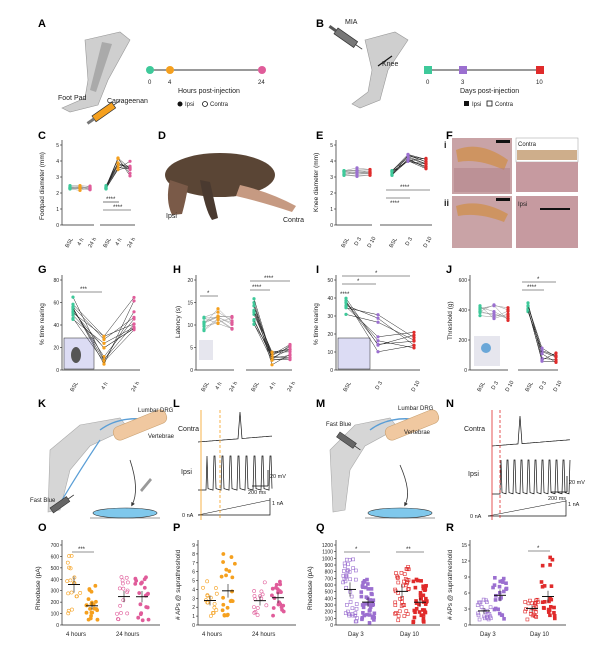 The image size is (600, 660). I want to click on c-ipsi-point, so click(106, 188).